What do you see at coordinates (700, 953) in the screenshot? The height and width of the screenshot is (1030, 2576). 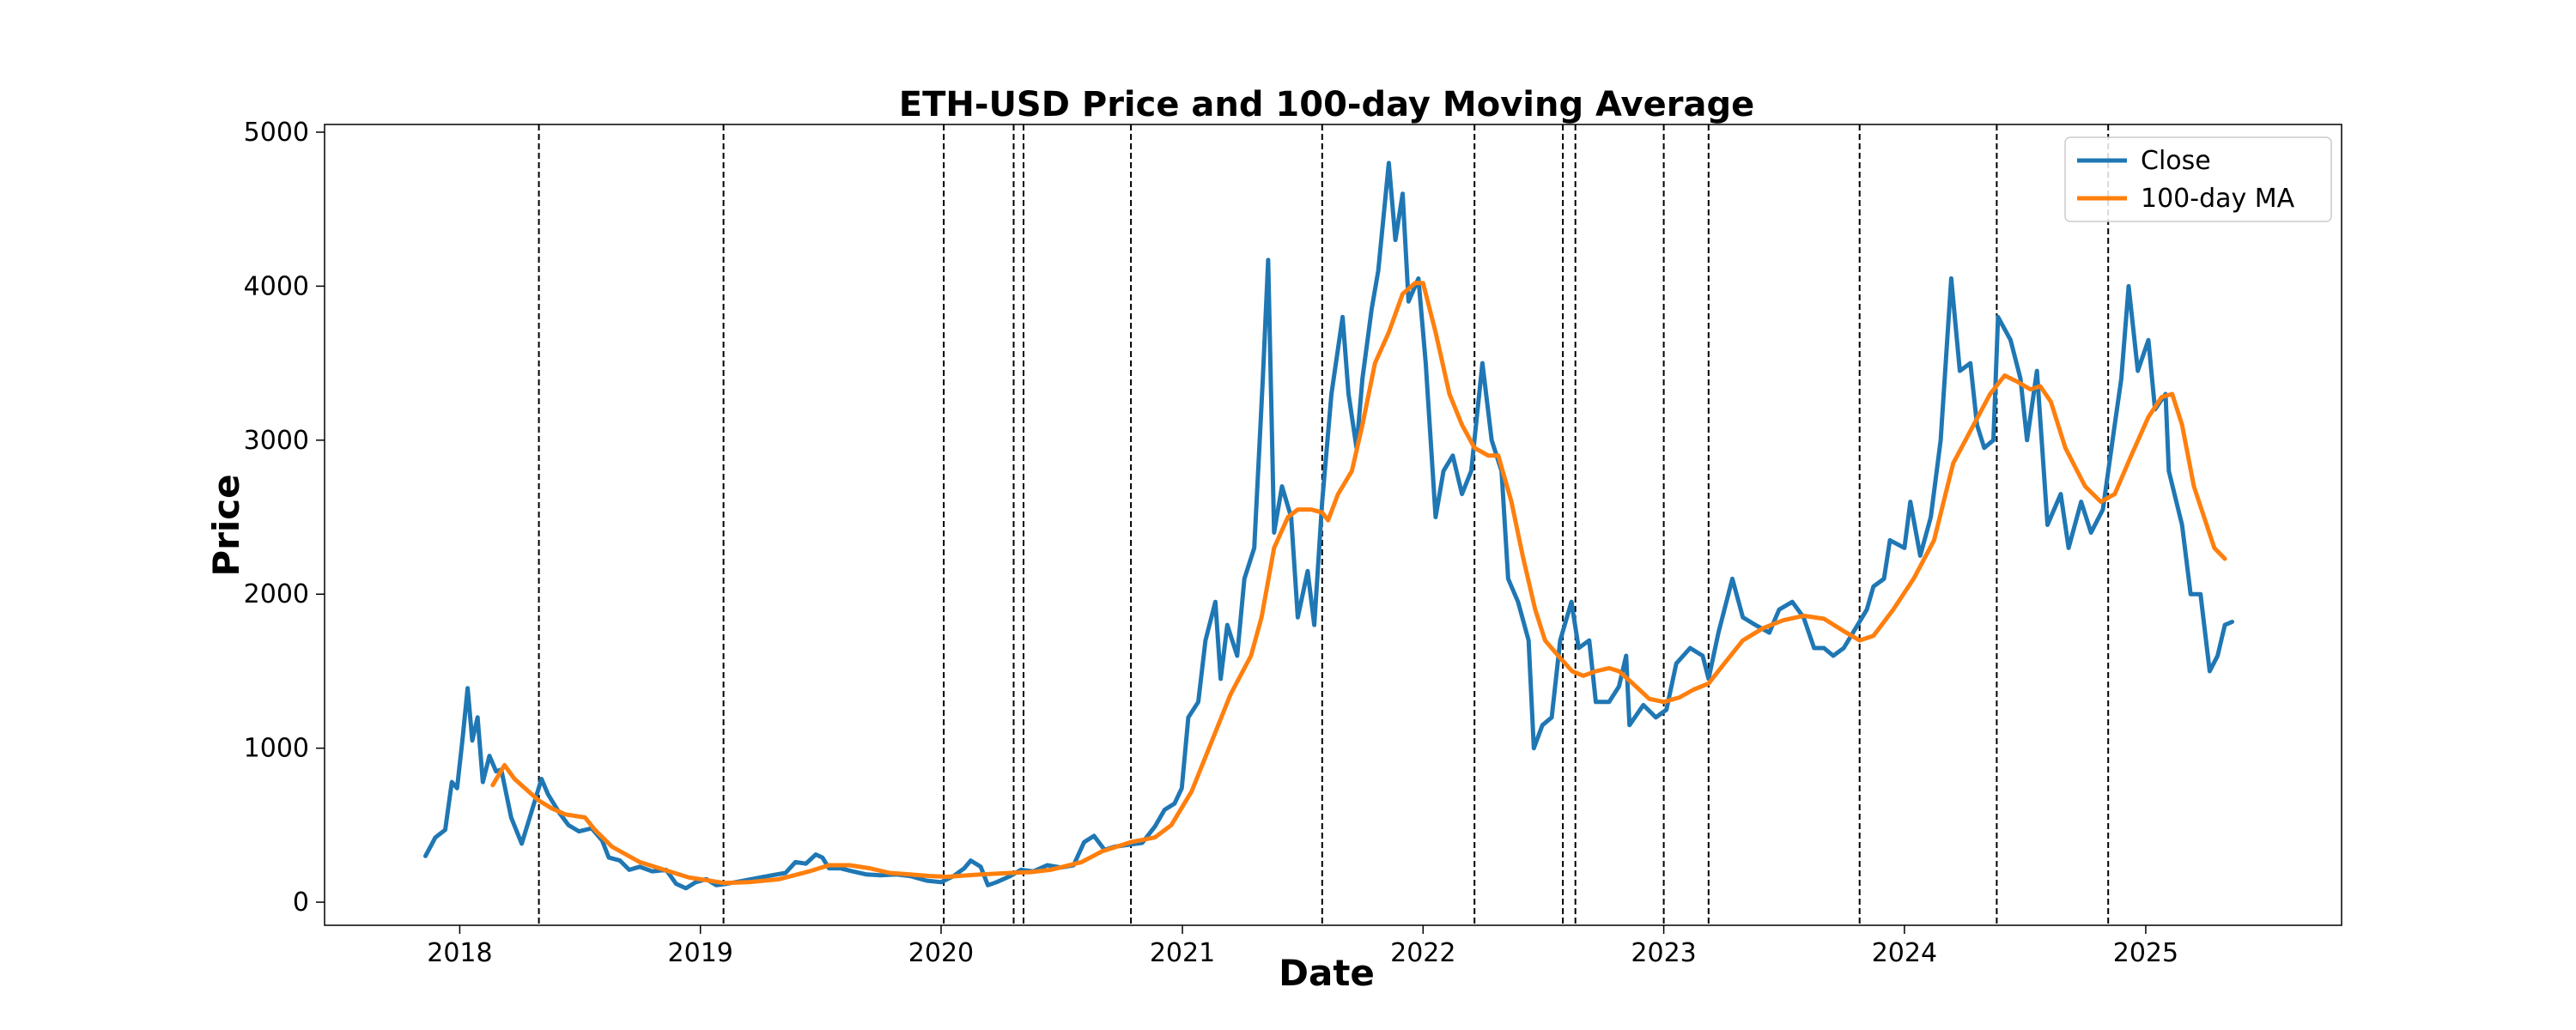 I see `x-tick-label: 2019` at bounding box center [700, 953].